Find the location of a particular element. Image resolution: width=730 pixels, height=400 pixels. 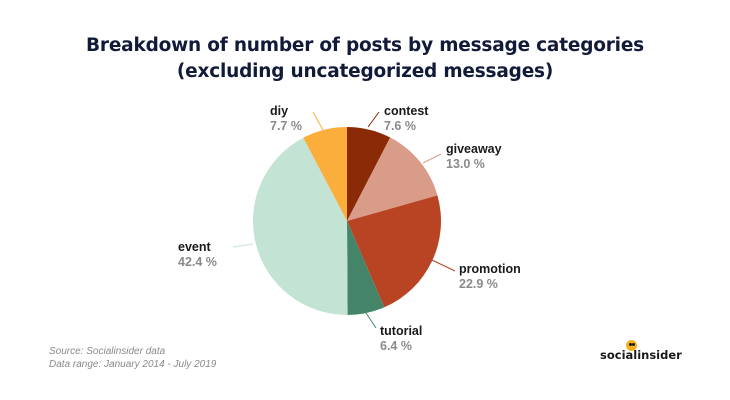

leader-line-event is located at coordinates (243, 245).